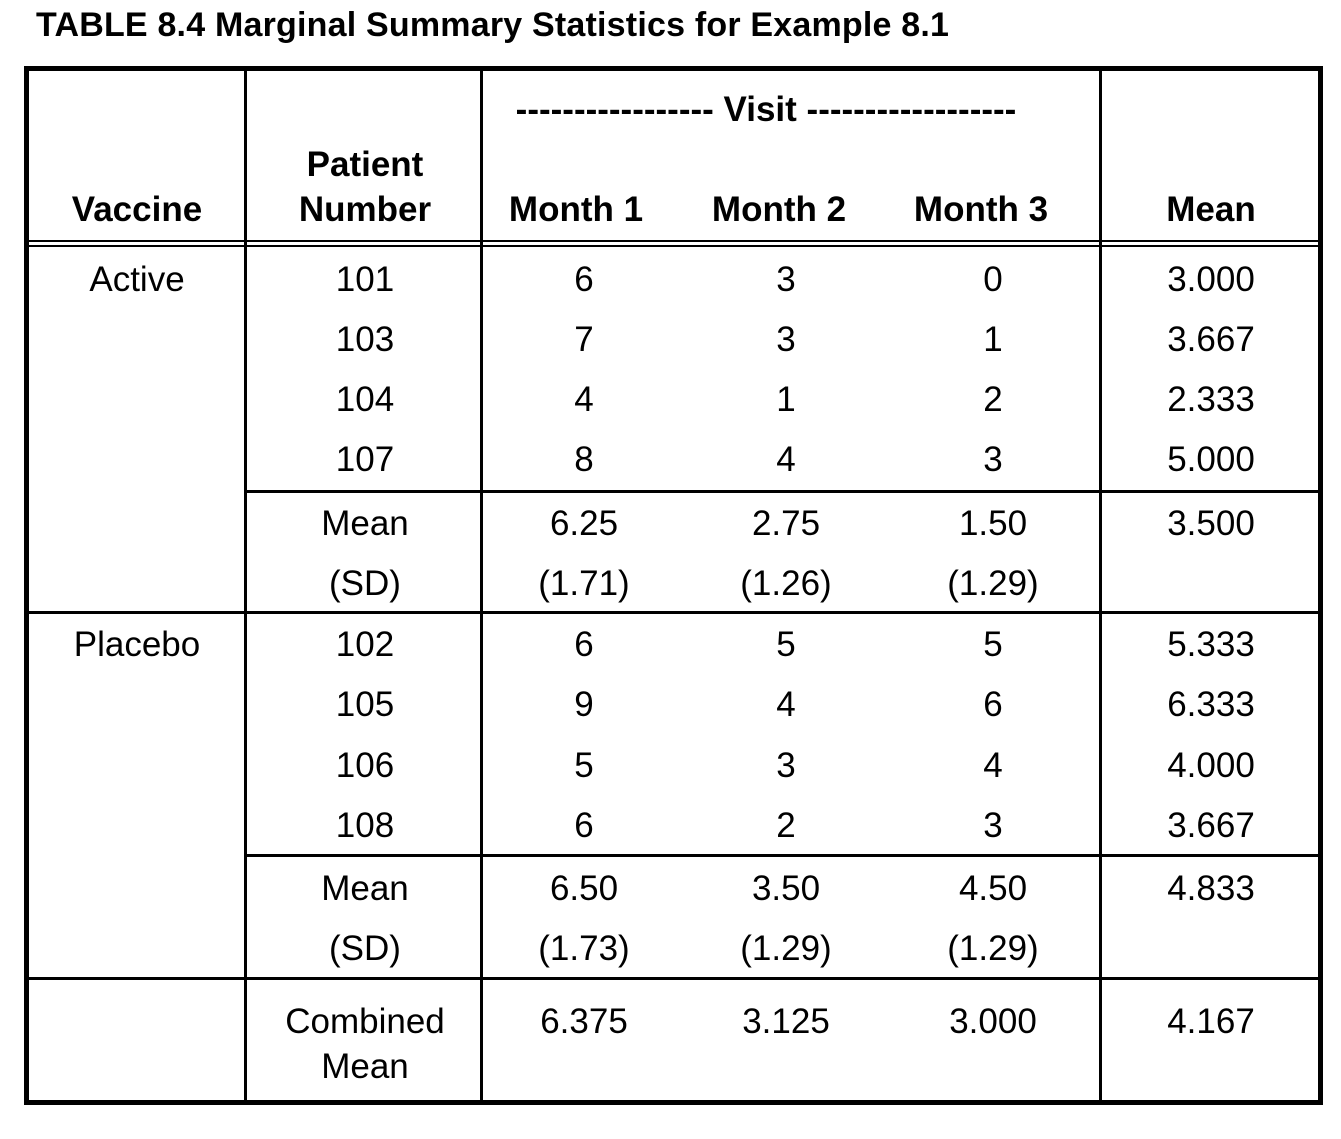  I want to click on month1-value: 8, so click(584, 459).